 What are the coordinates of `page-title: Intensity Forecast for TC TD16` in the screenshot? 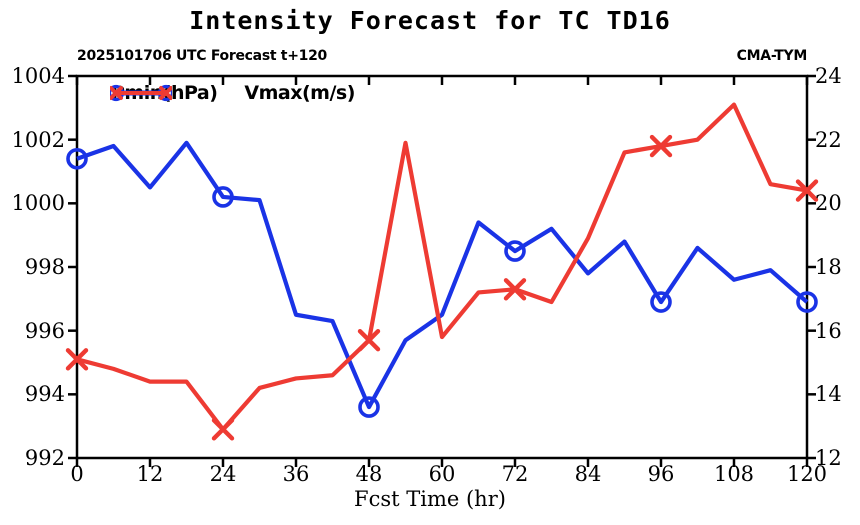 It's located at (430, 20).